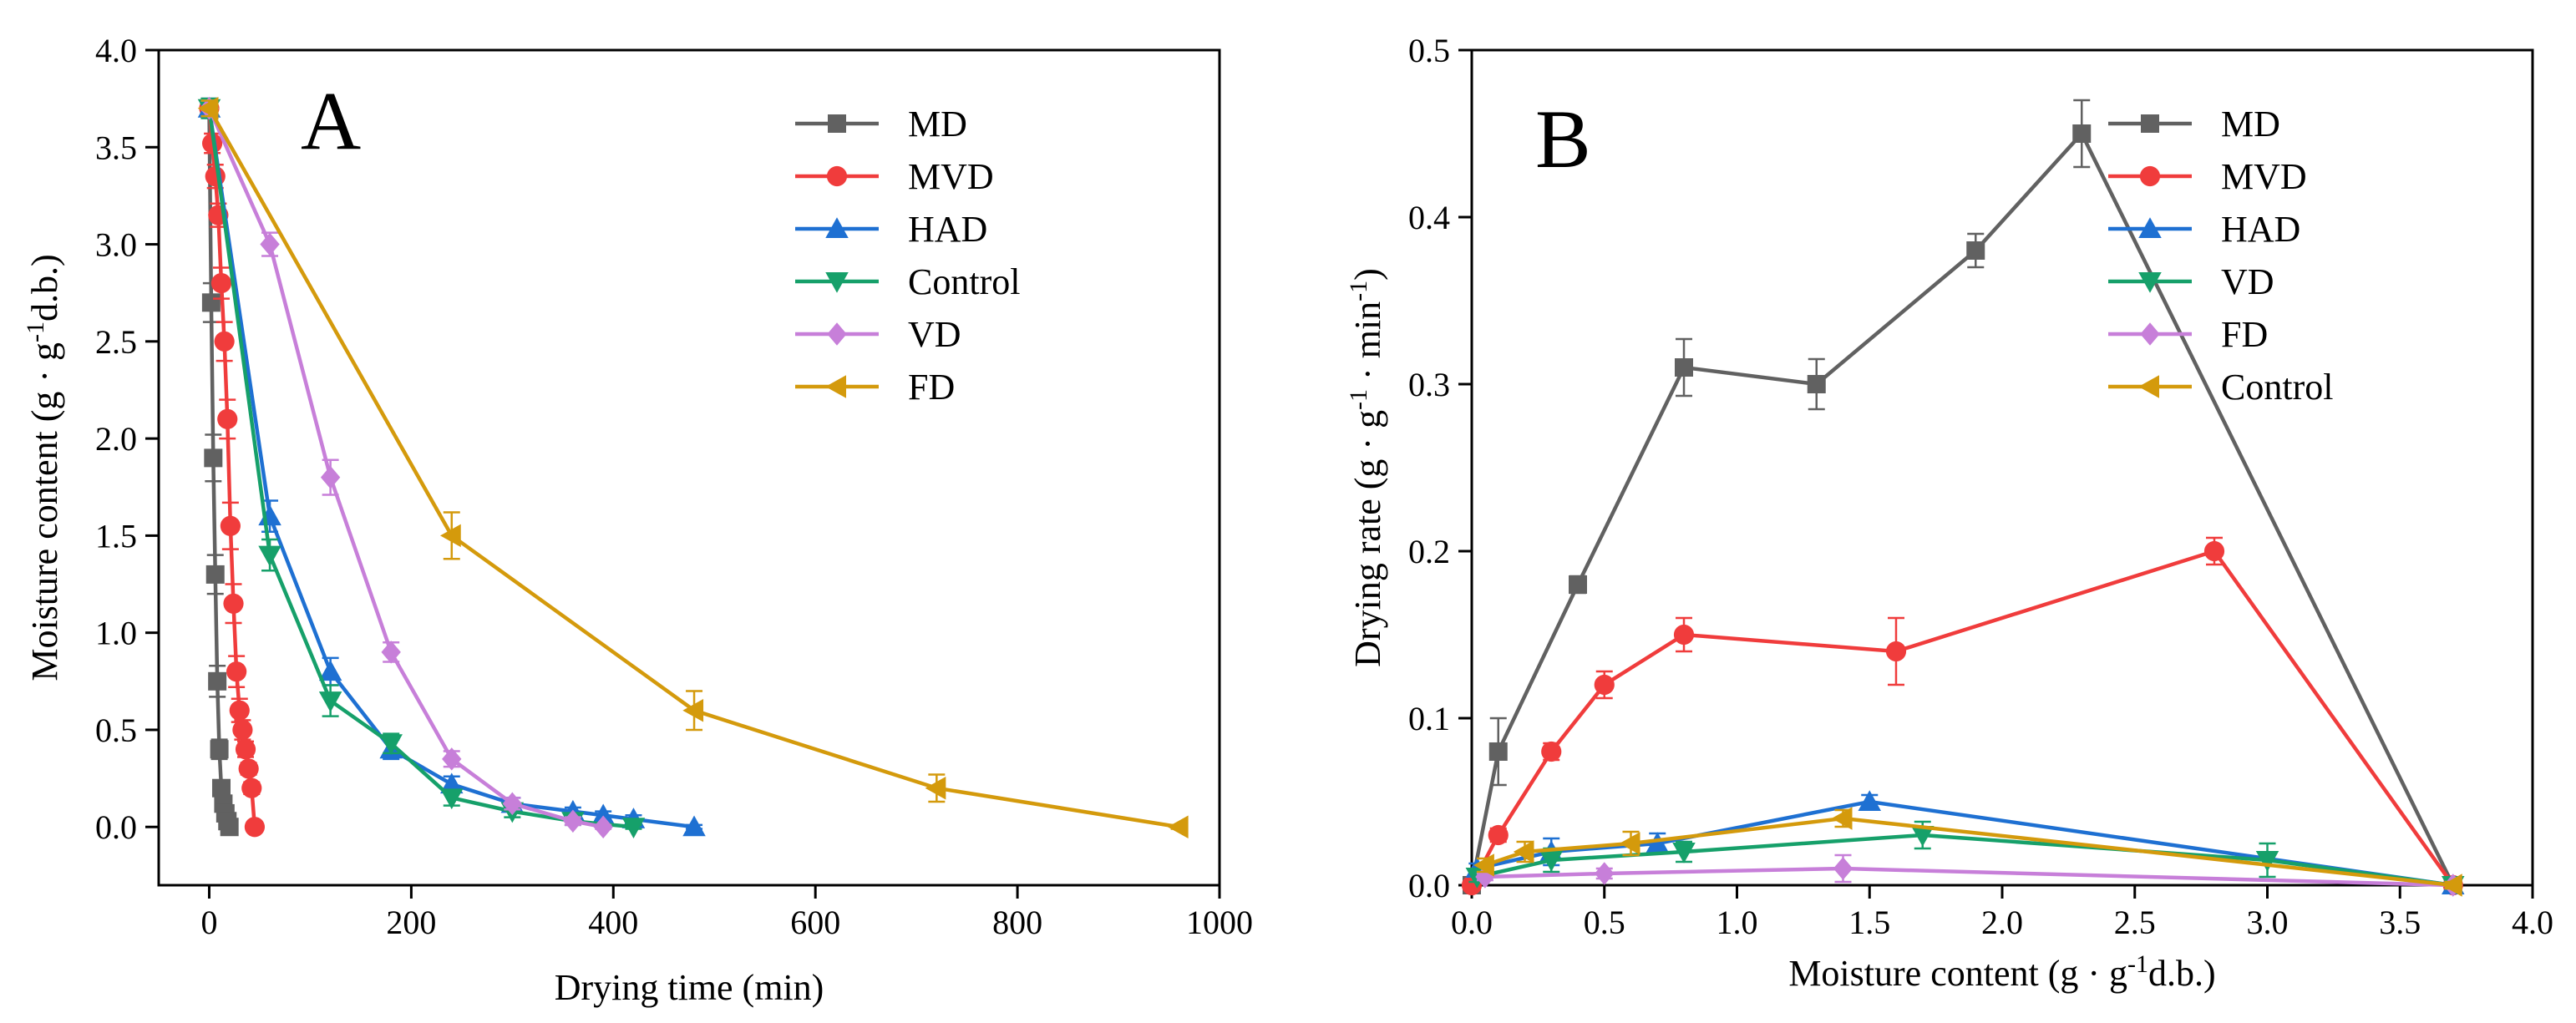  Describe the element at coordinates (937, 124) in the screenshot. I see `panel-a-legend-label: MD` at that location.